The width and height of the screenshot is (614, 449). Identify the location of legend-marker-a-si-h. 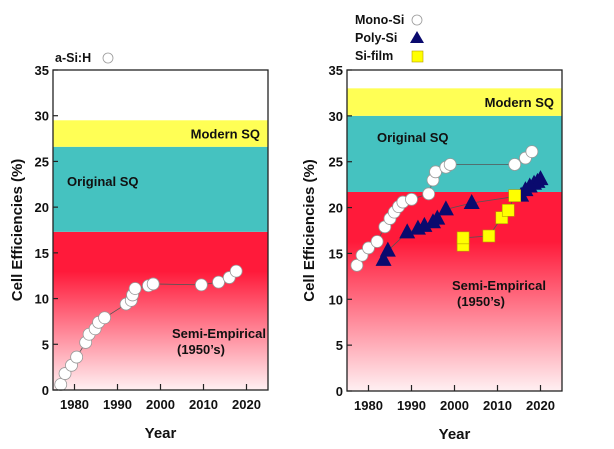
(108, 58).